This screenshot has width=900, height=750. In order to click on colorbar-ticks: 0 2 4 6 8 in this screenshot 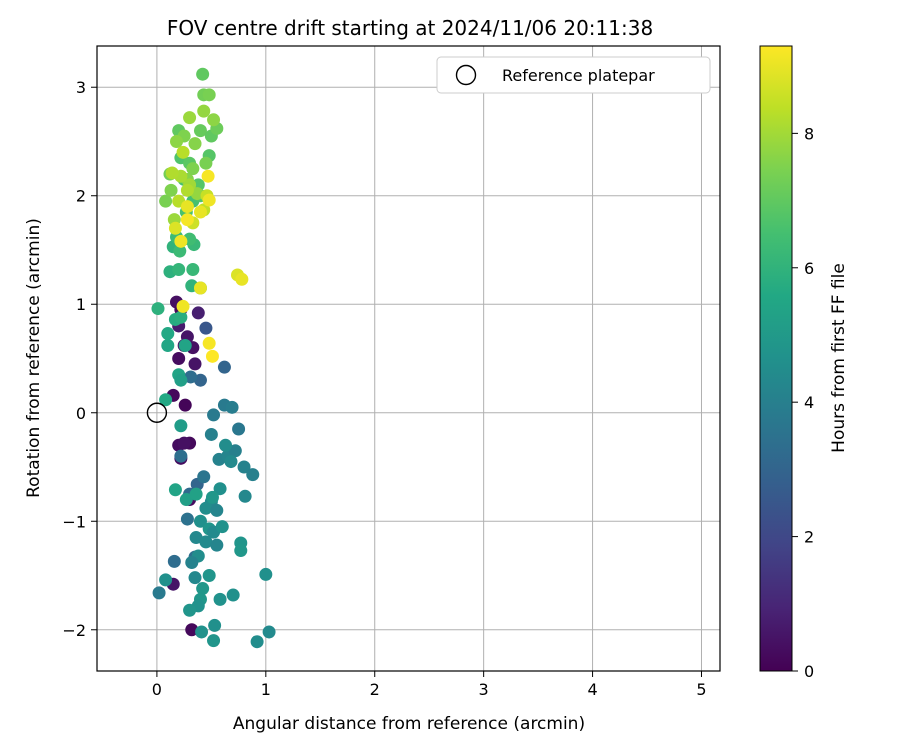, I will do `click(803, 402)`.